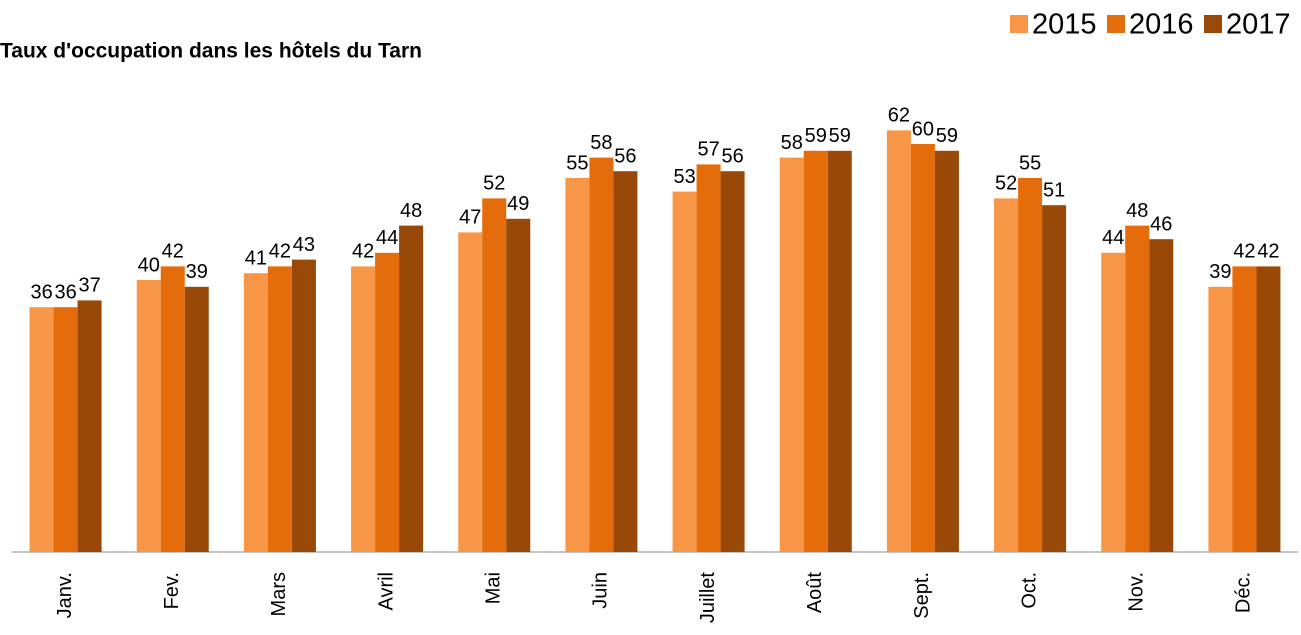 This screenshot has height=635, width=1301. Describe the element at coordinates (1029, 590) in the screenshot. I see `x-tick-label: Oct.` at that location.